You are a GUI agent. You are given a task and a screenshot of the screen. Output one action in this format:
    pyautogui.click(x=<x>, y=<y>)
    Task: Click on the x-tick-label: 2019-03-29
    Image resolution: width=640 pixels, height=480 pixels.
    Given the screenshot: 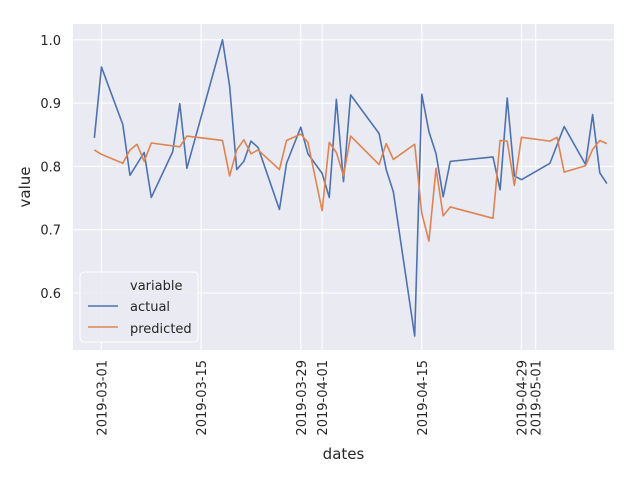 What is the action you would take?
    pyautogui.click(x=302, y=398)
    